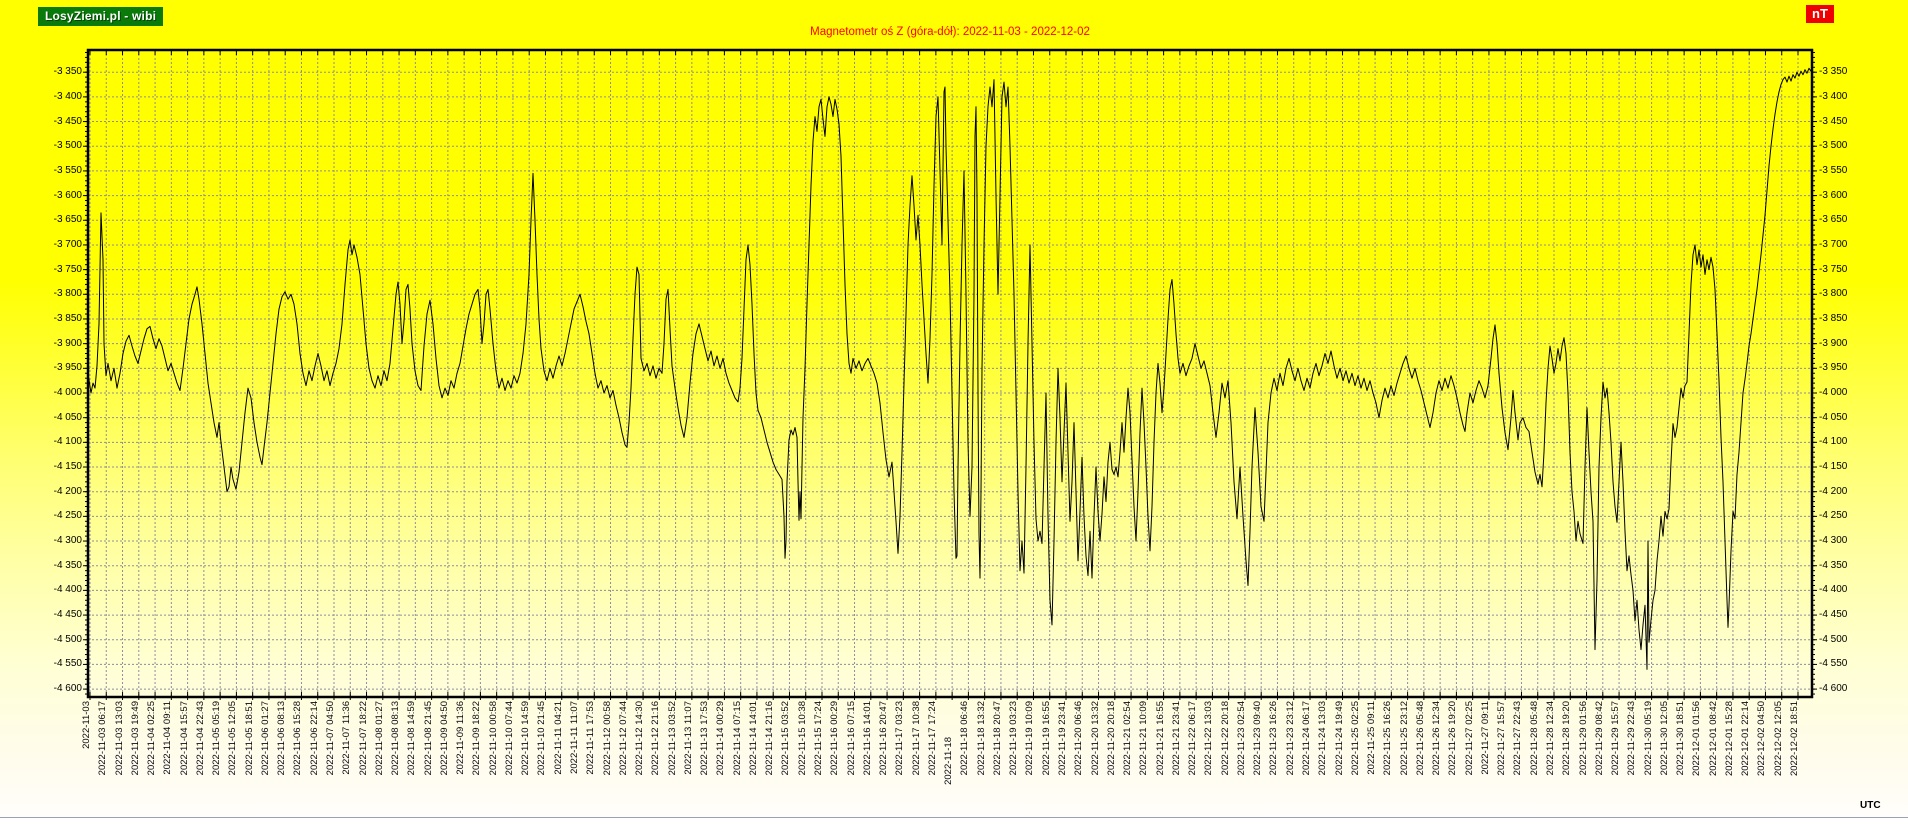 The height and width of the screenshot is (825, 1908). Describe the element at coordinates (916, 738) in the screenshot. I see `x-axis-label: 2022-11-17 10:38` at that location.